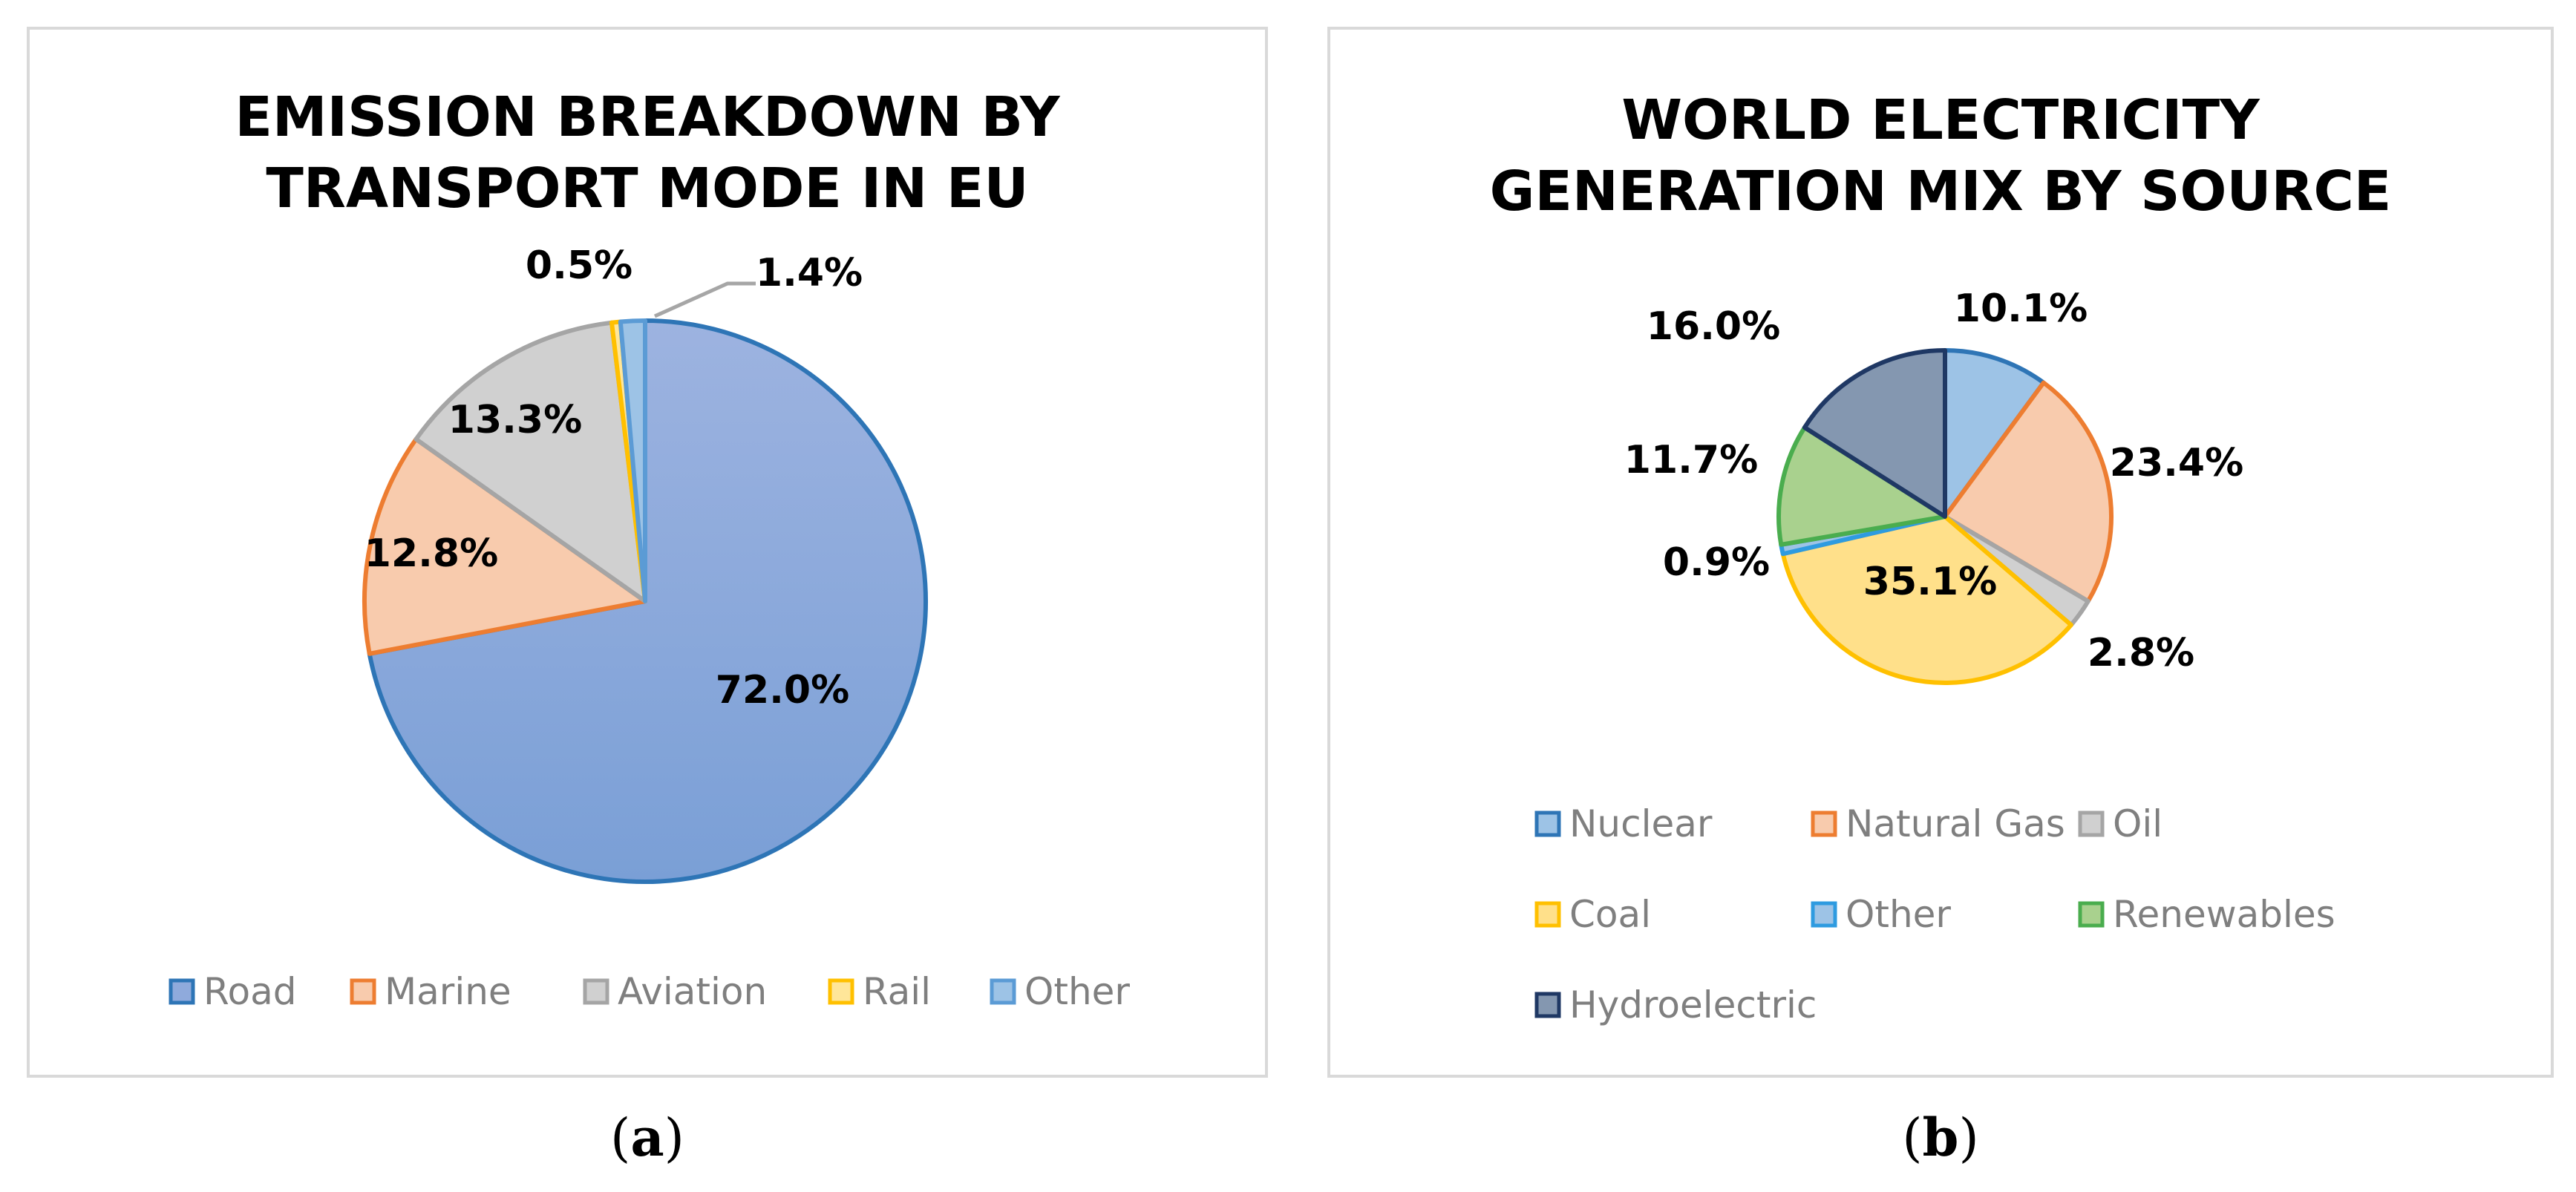  I want to click on legend-item-b-other: Other, so click(1881, 914).